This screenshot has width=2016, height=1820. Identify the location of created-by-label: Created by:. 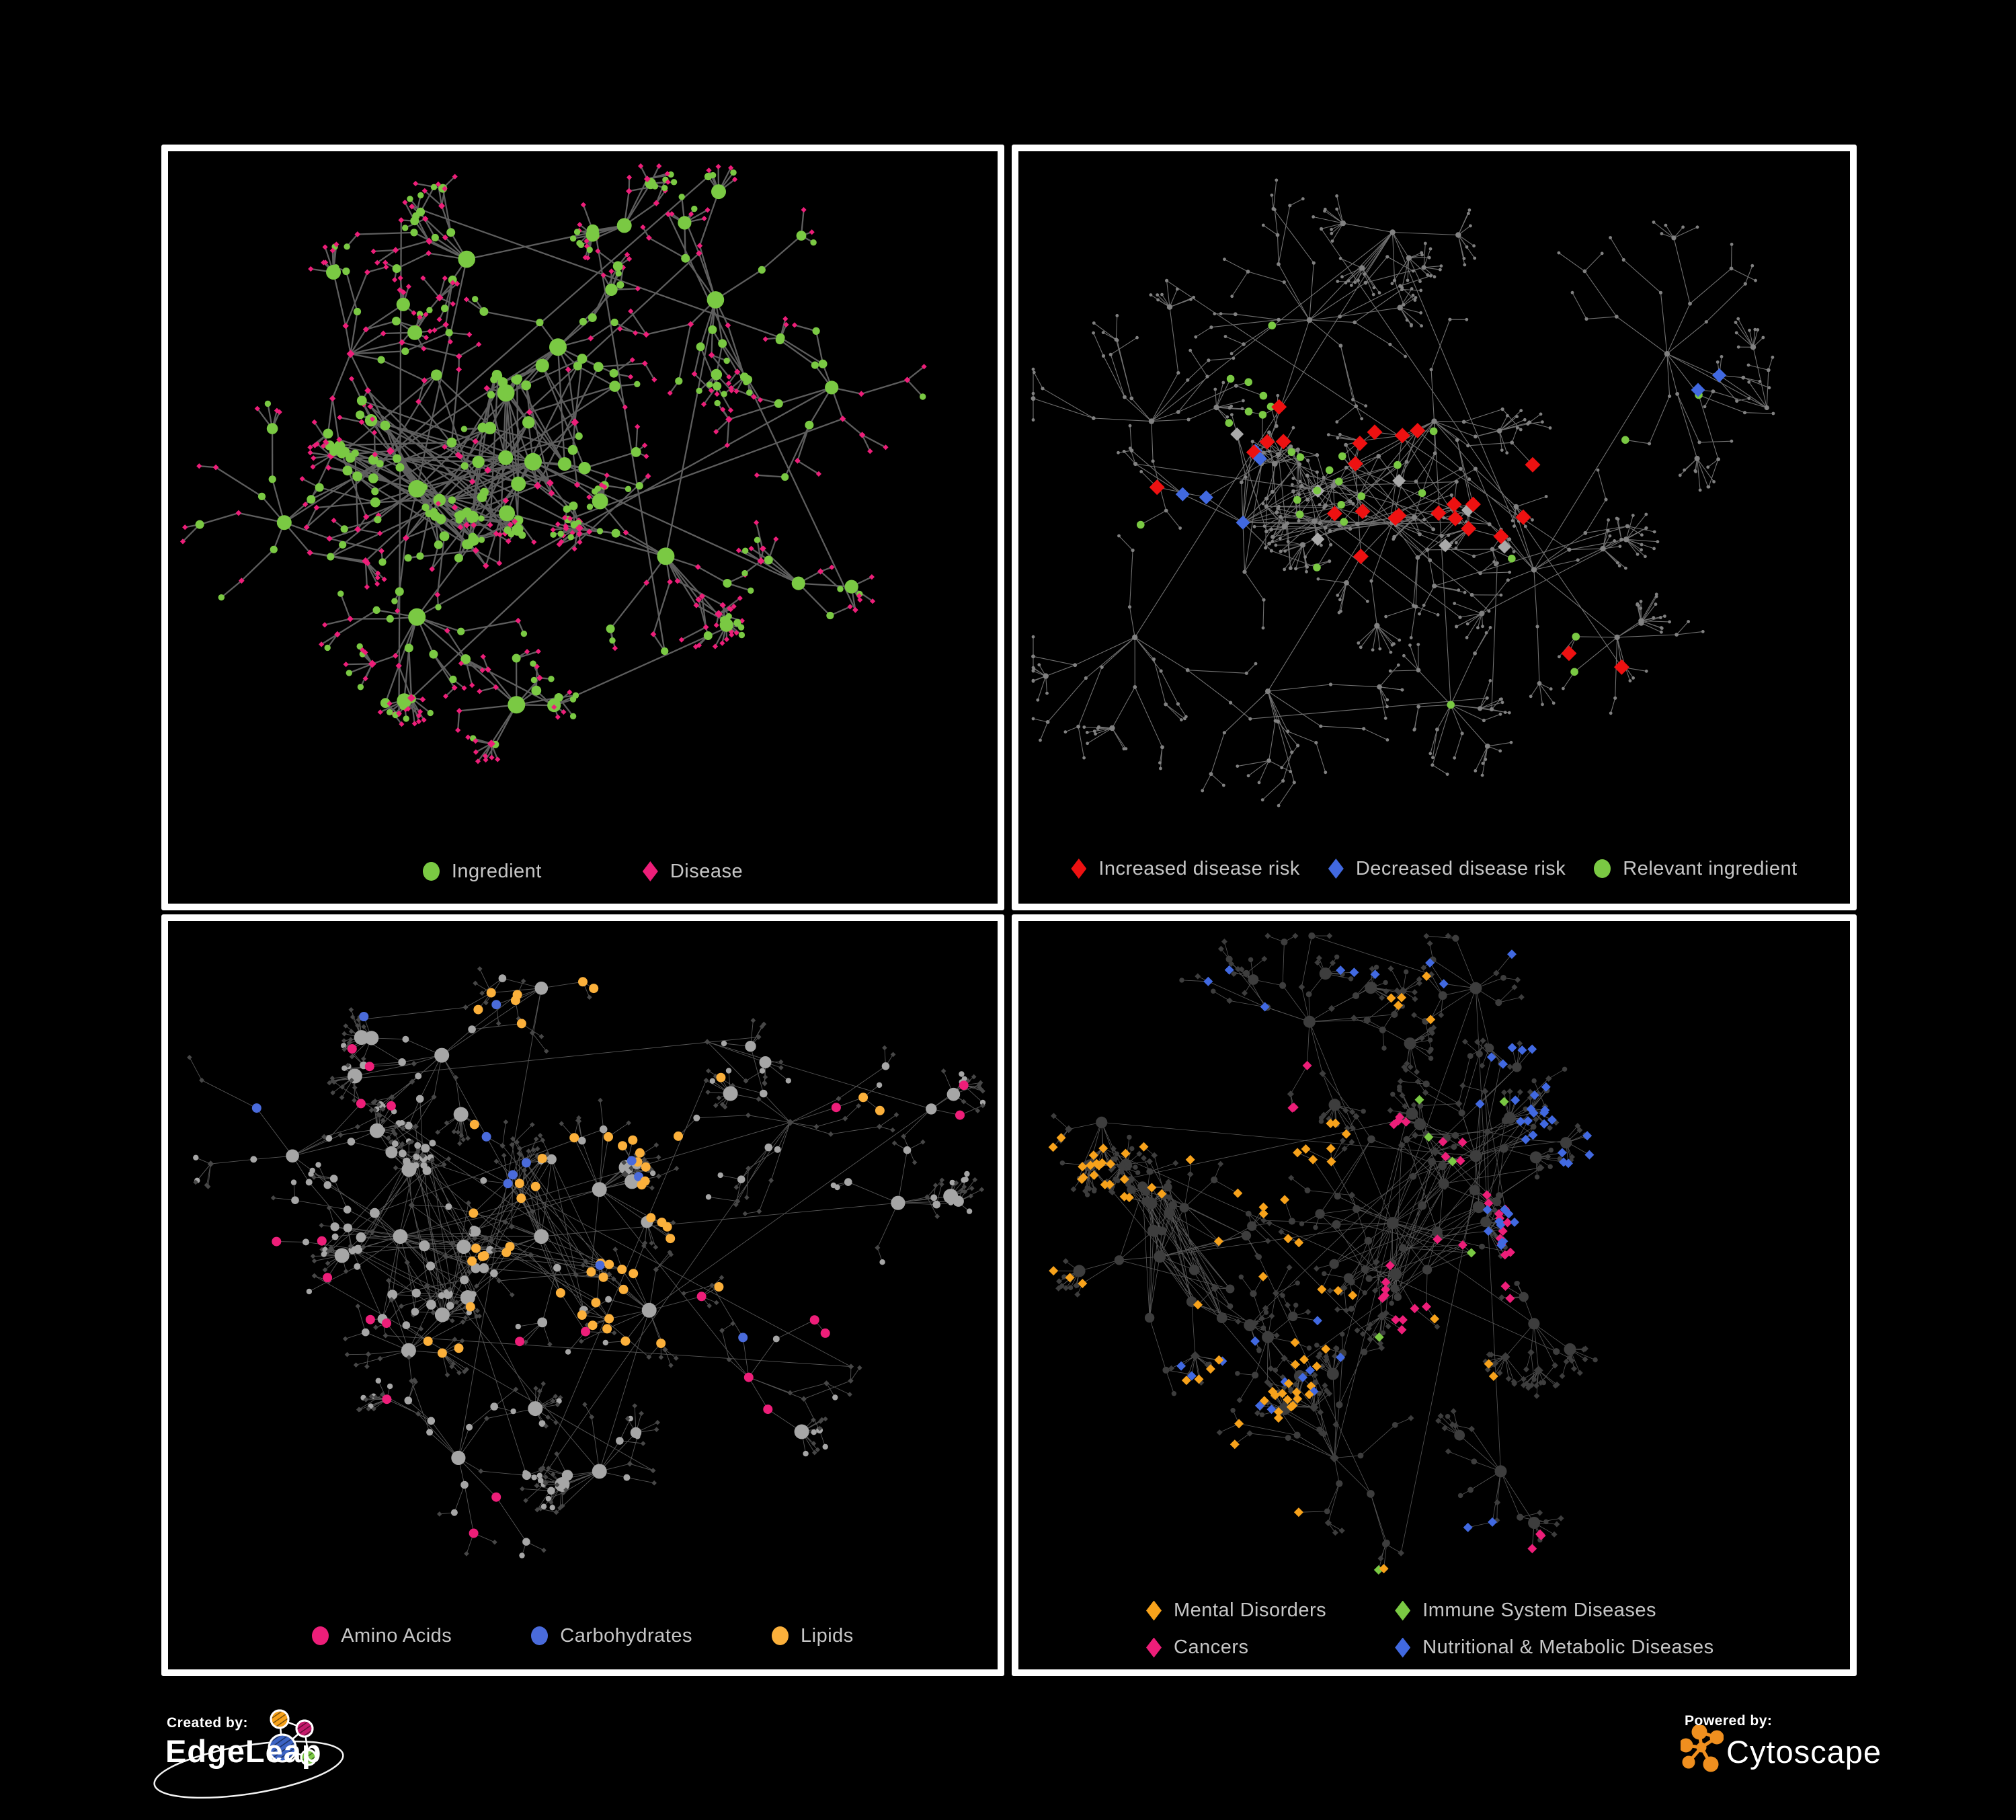
(208, 1723).